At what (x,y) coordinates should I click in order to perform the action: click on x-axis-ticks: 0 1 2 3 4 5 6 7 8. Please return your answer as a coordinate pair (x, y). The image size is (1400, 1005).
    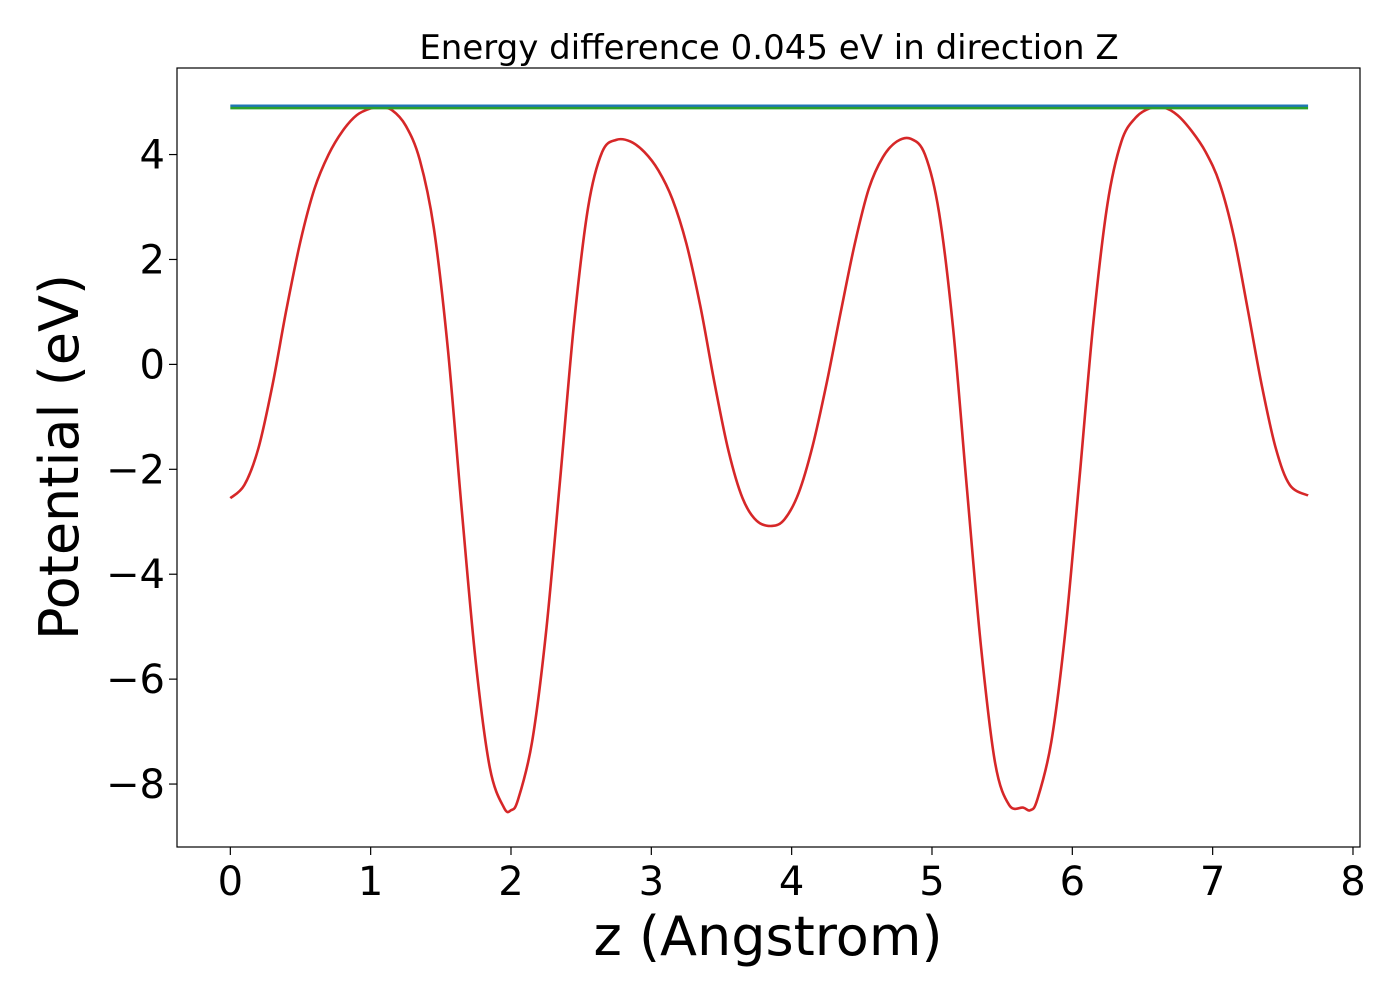
    Looking at the image, I should click on (792, 876).